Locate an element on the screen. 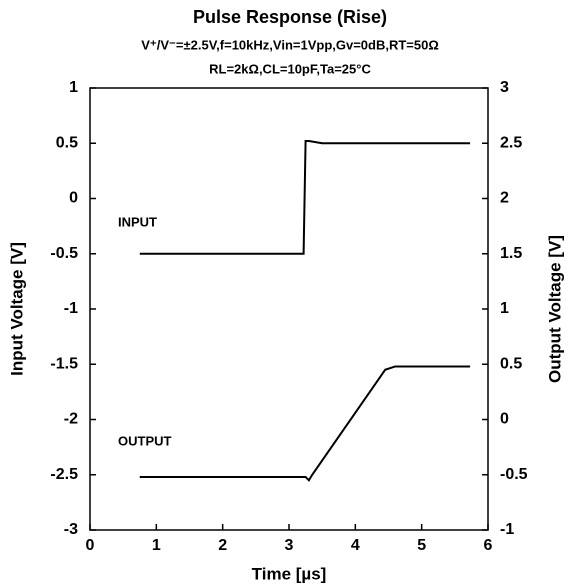  y2-tick-label: 2 is located at coordinates (504, 198).